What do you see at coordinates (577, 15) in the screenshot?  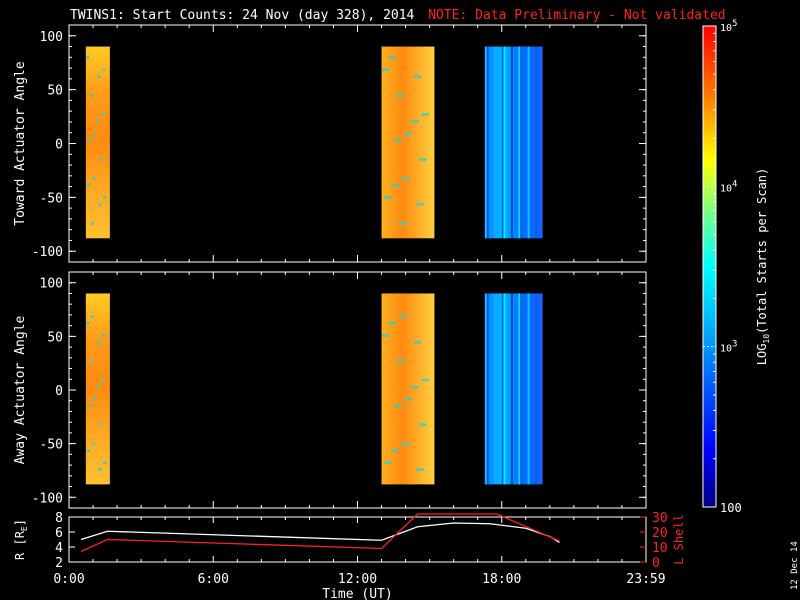 I see `preliminary-note: NOTE: Data Preliminary - Not validated` at bounding box center [577, 15].